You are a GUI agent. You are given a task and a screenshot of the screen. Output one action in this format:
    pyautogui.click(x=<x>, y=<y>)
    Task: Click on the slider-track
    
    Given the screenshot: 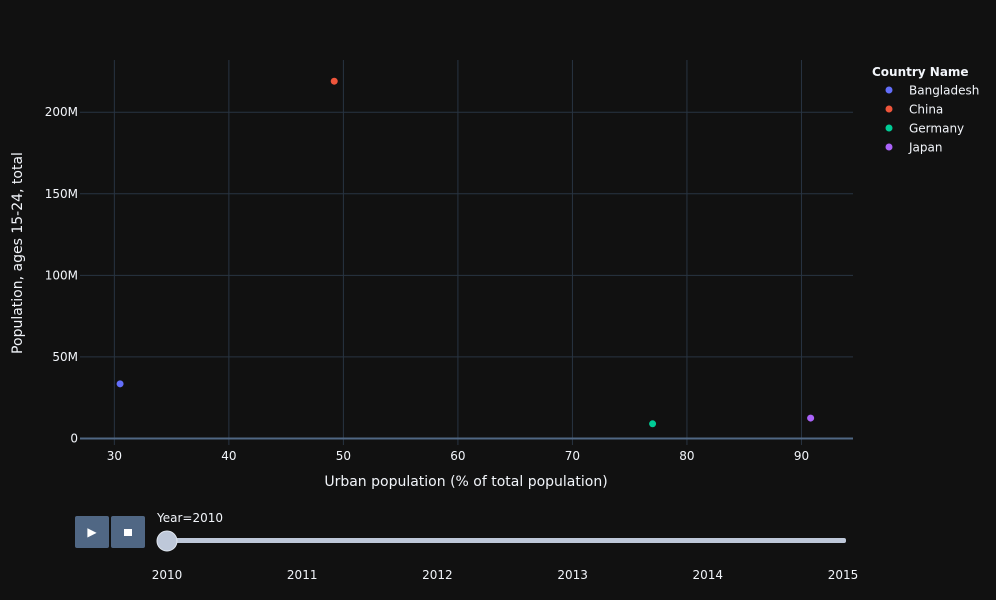 What is the action you would take?
    pyautogui.click(x=504, y=540)
    